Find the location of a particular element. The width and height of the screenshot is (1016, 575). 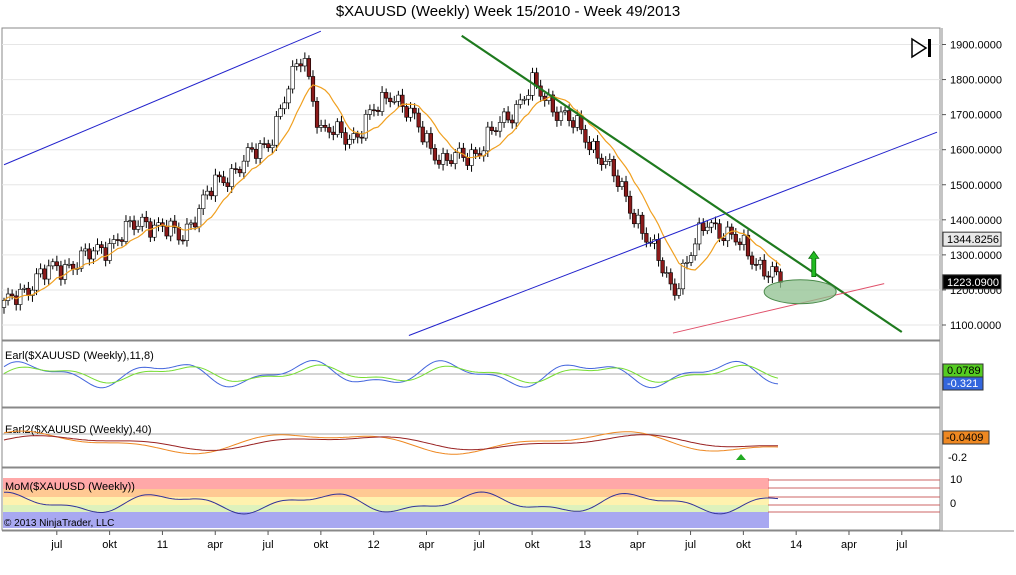

momentum-line is located at coordinates (391, 503).